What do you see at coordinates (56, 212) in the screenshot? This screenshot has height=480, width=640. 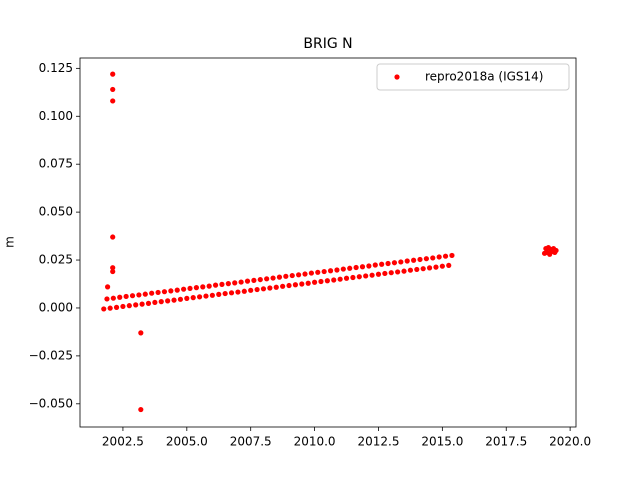 I see `y-tick-label: 0.050` at bounding box center [56, 212].